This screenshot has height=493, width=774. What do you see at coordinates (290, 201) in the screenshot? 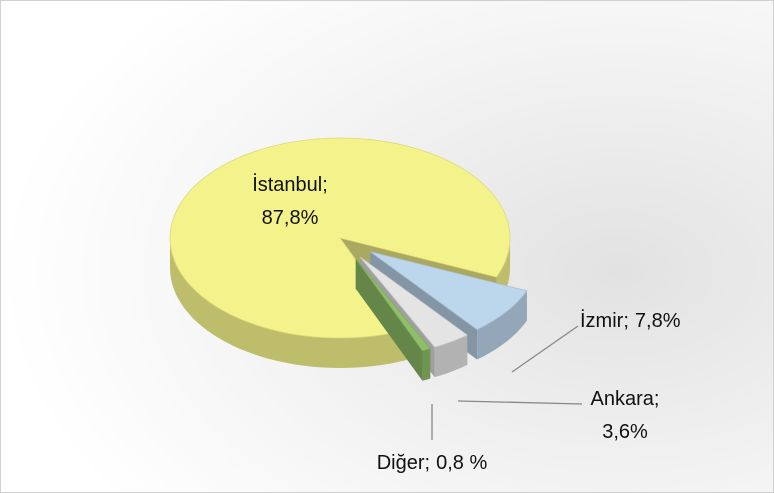
I see `data-label: İstanbul; 87,8%` at bounding box center [290, 201].